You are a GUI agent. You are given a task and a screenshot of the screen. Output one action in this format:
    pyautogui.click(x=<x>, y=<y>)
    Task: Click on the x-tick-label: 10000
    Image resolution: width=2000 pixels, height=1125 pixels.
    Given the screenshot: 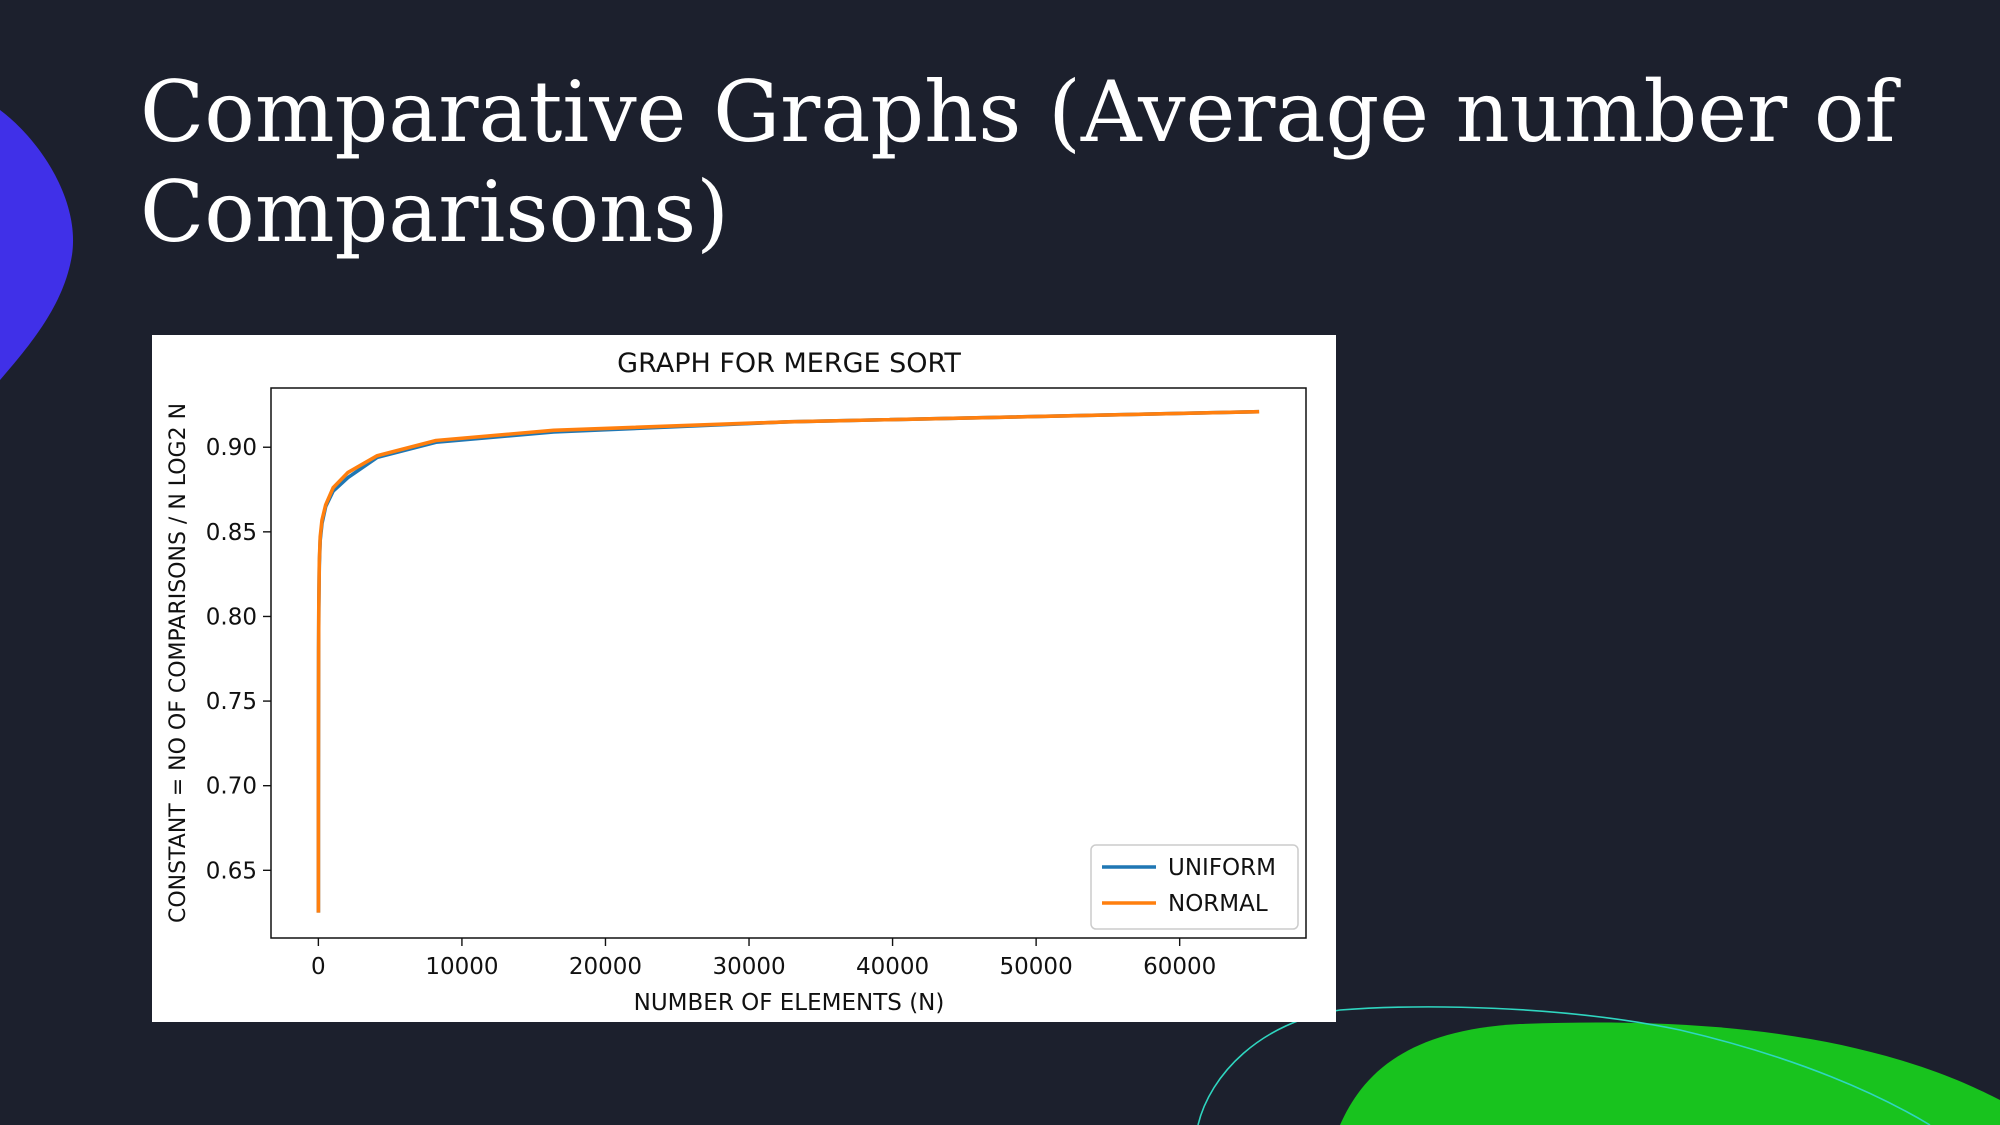 What is the action you would take?
    pyautogui.click(x=461, y=967)
    